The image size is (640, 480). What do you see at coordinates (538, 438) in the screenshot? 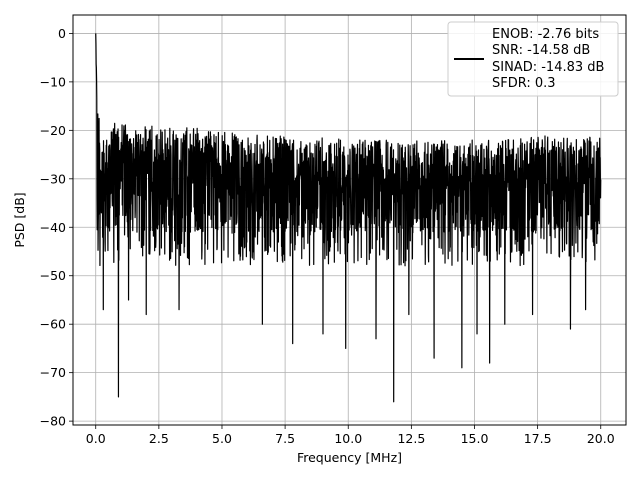
I see `x-tick-label: 17.5` at bounding box center [538, 438].